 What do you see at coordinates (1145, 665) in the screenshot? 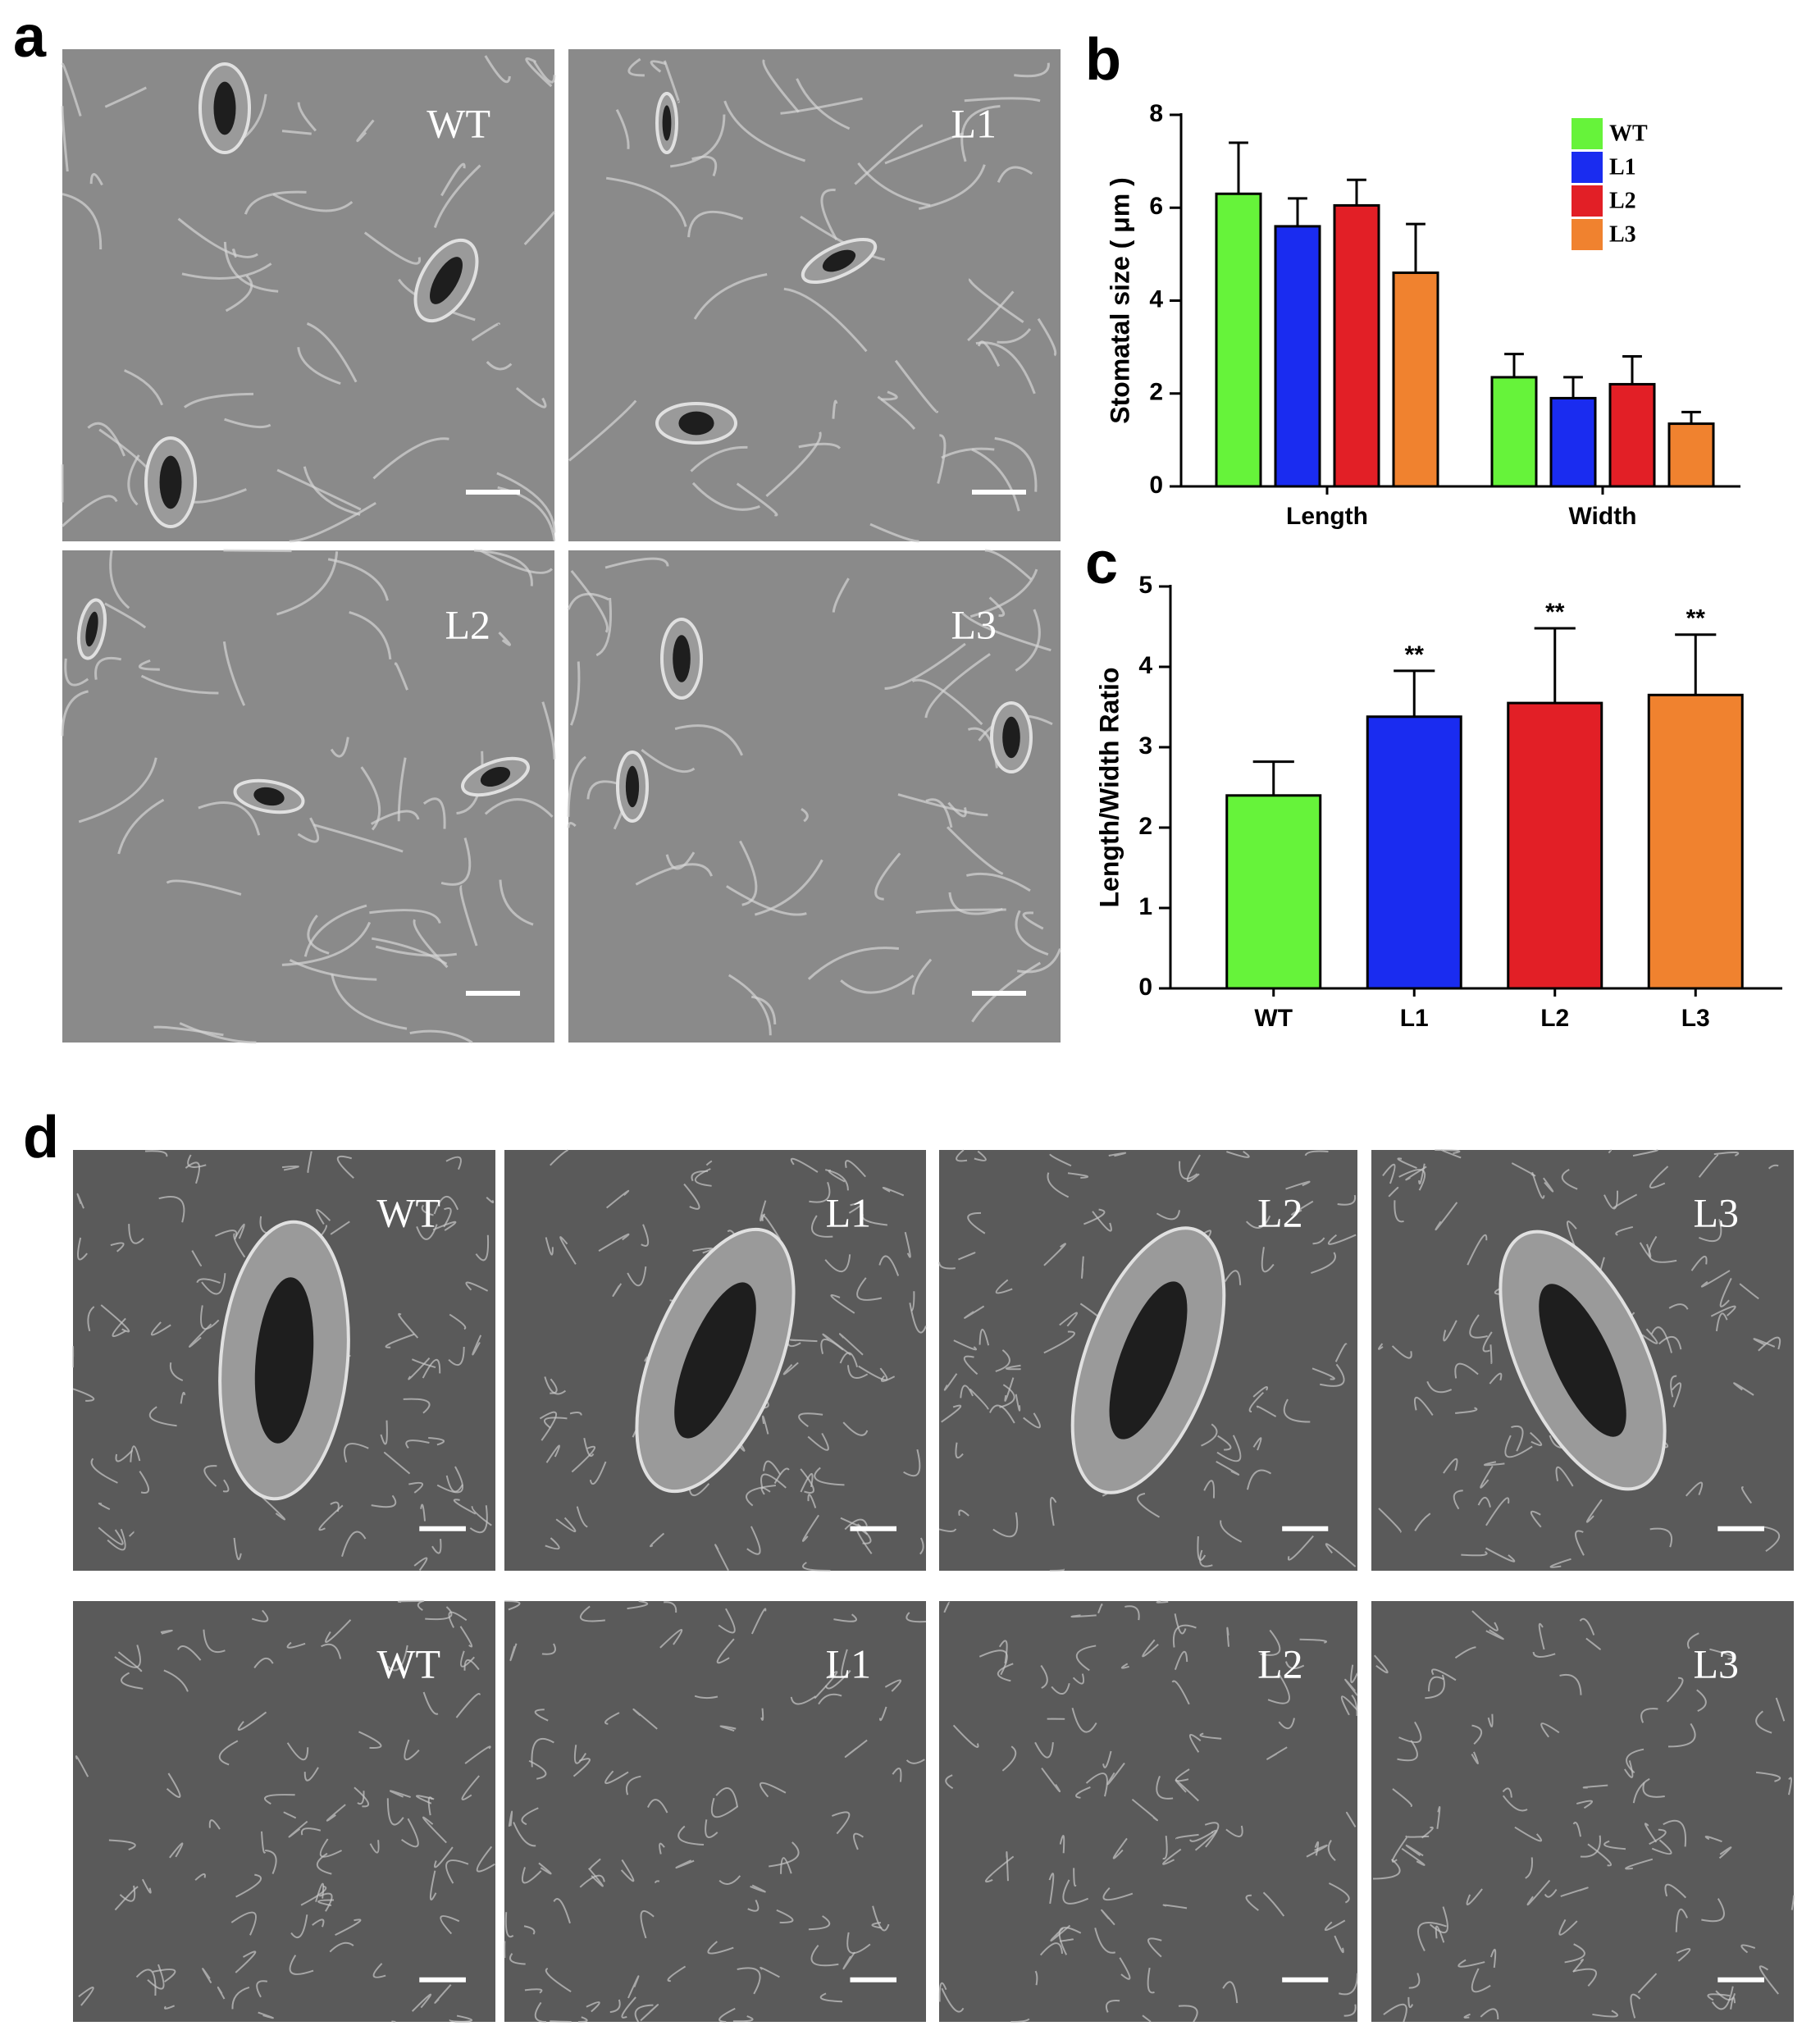
I see `y-tick-label: 4` at bounding box center [1145, 665].